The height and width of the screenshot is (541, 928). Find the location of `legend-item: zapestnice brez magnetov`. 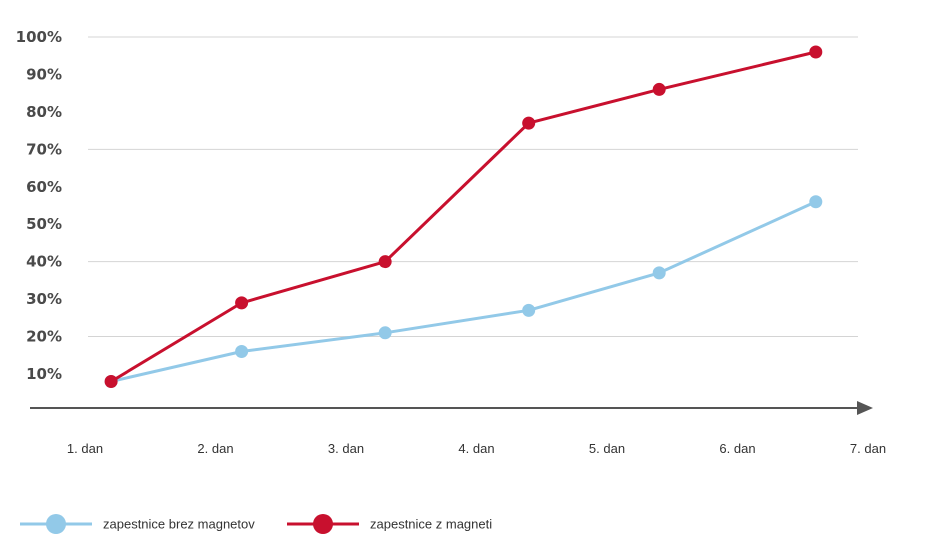

legend-item: zapestnice brez magnetov is located at coordinates (137, 524).